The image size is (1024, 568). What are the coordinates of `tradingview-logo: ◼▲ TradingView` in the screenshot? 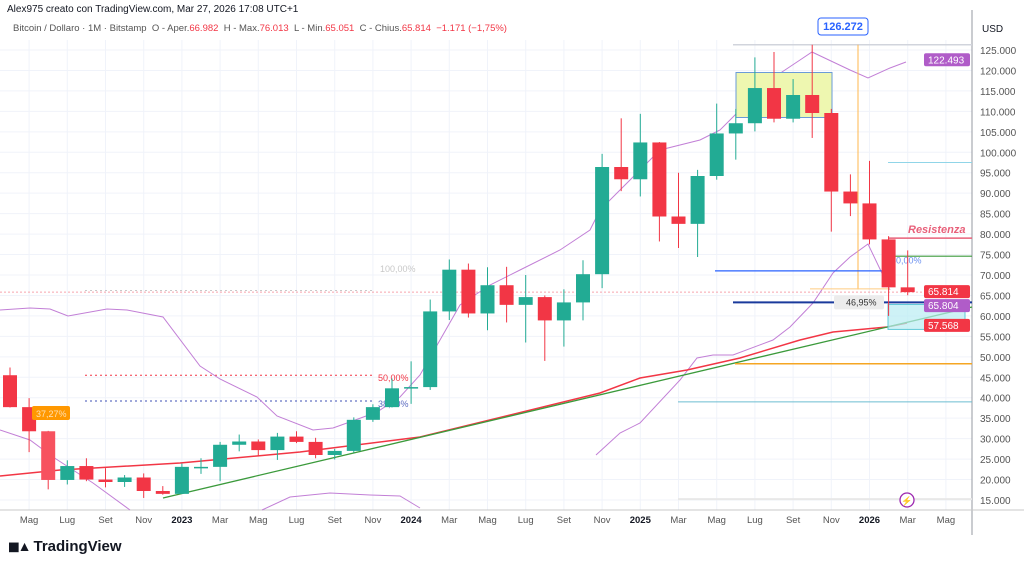 It's located at (65, 546).